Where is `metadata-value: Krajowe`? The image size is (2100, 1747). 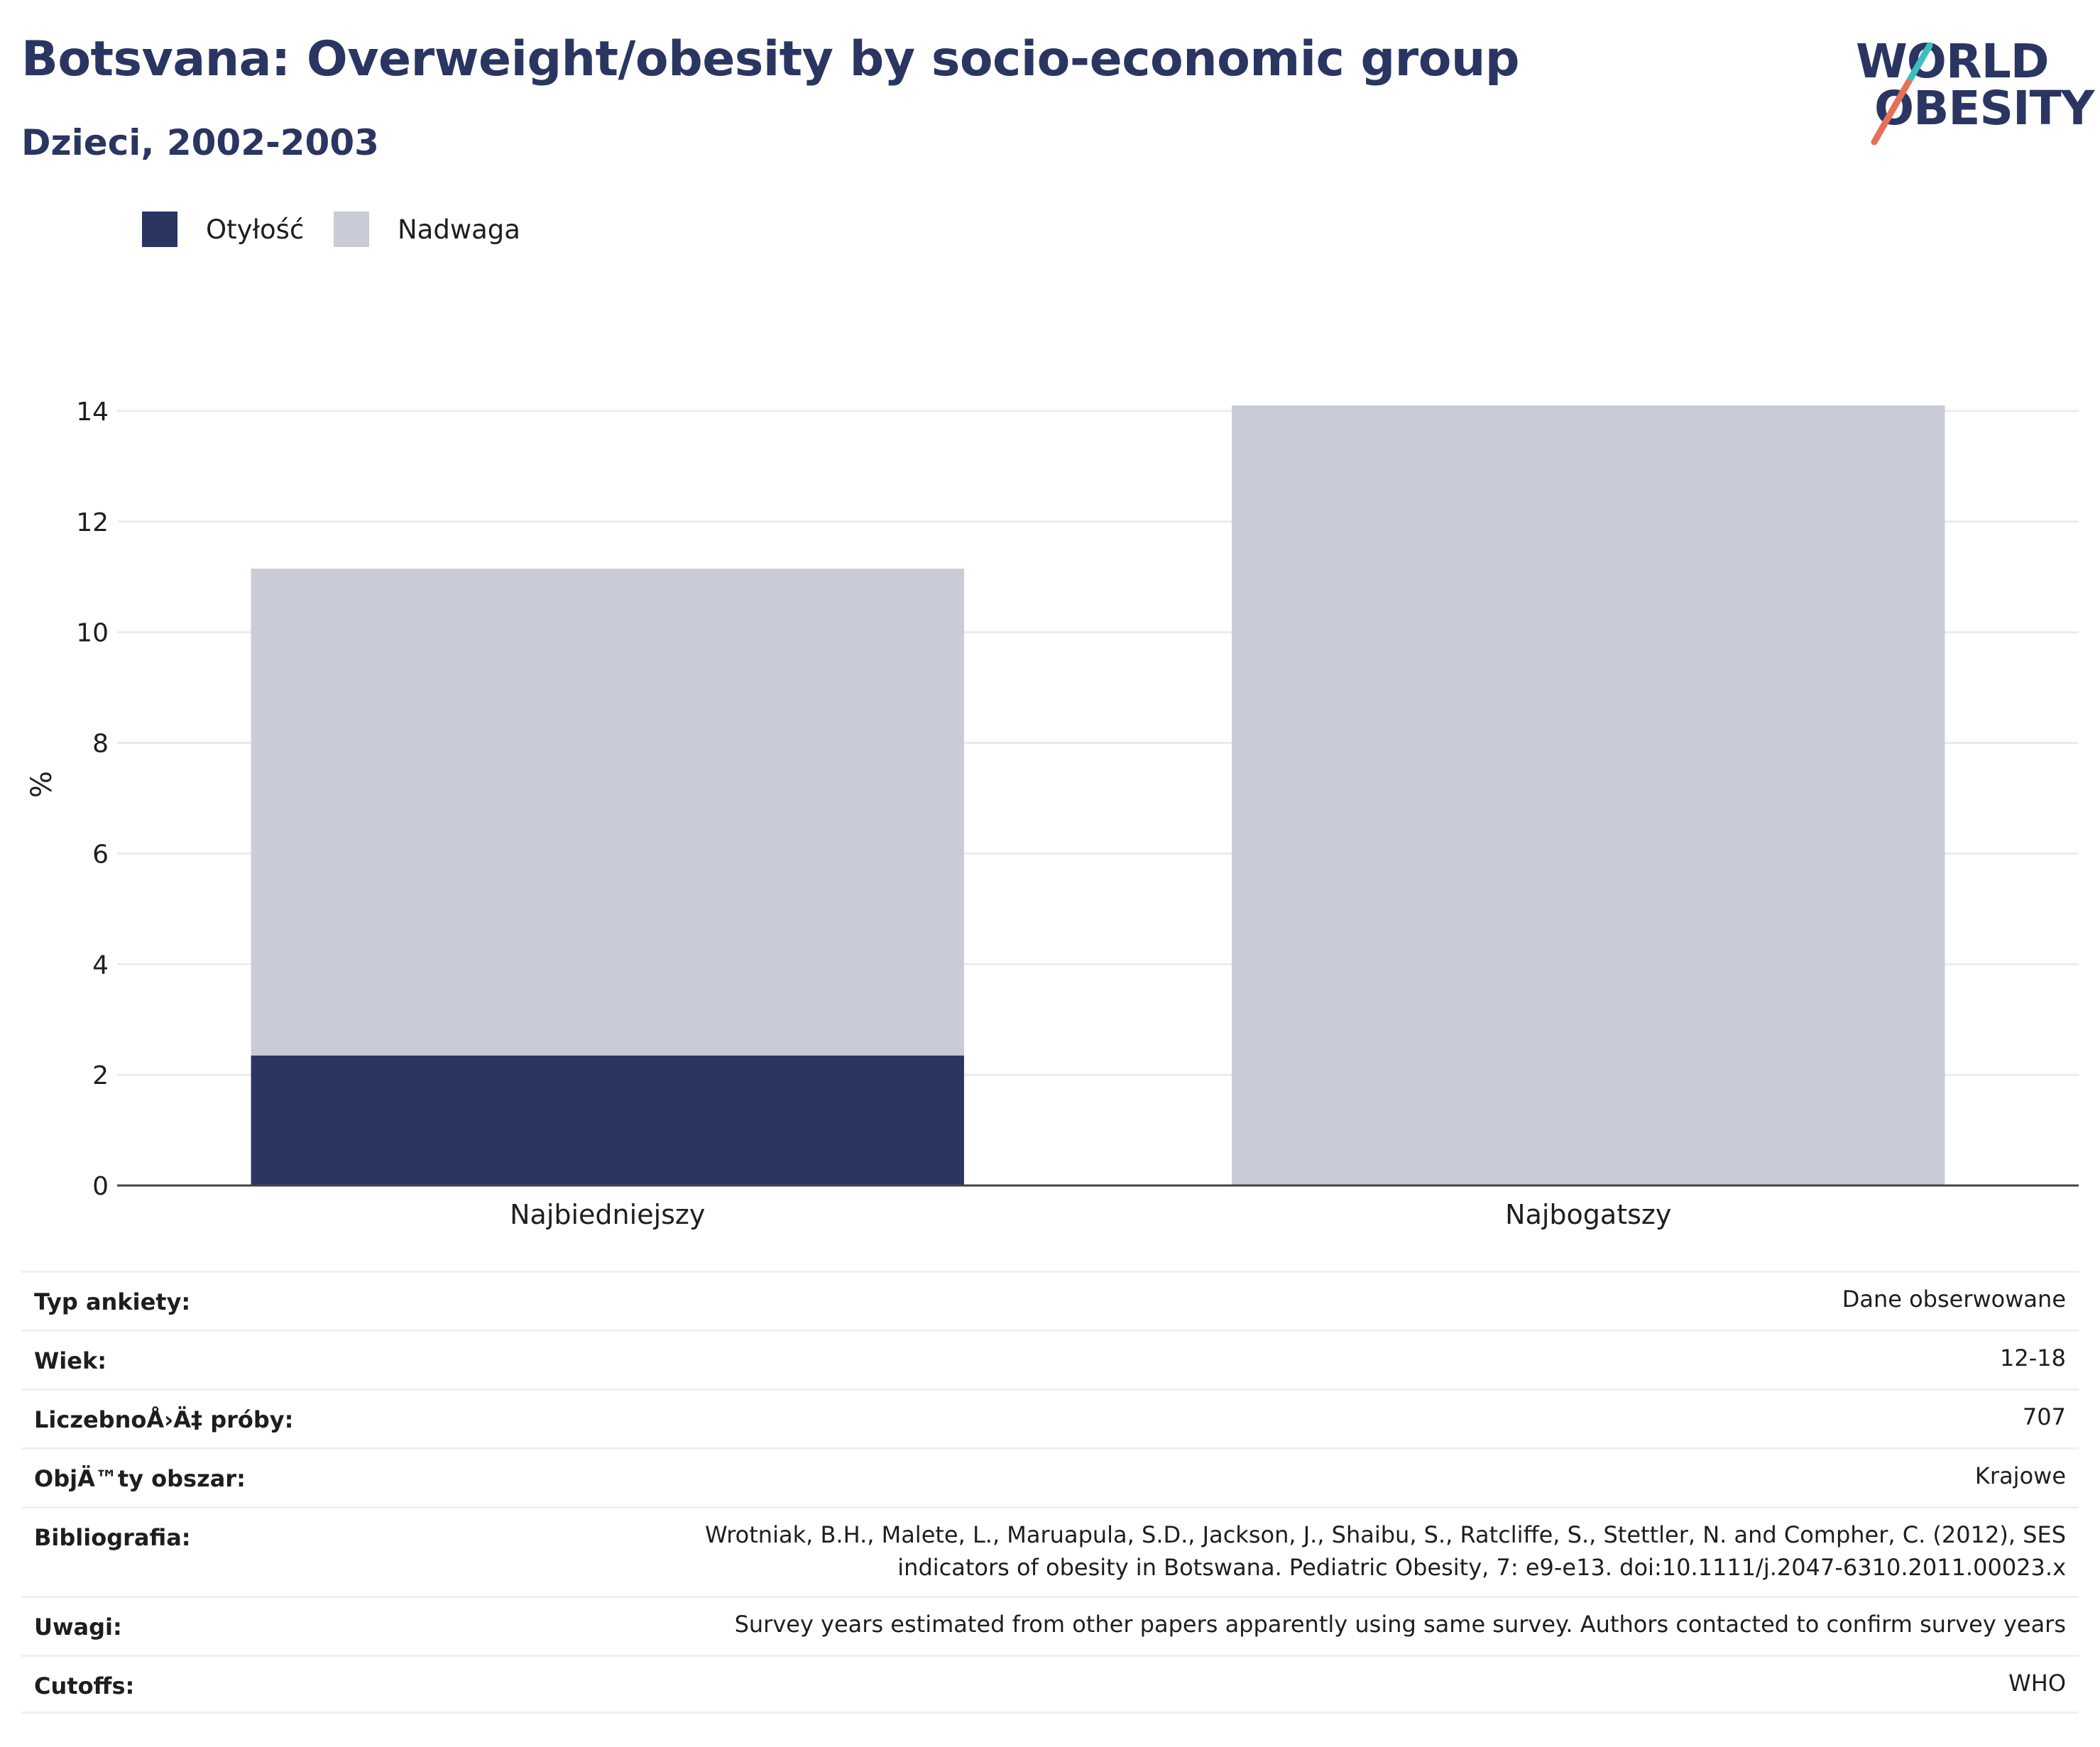
metadata-value: Krajowe is located at coordinates (2020, 1475).